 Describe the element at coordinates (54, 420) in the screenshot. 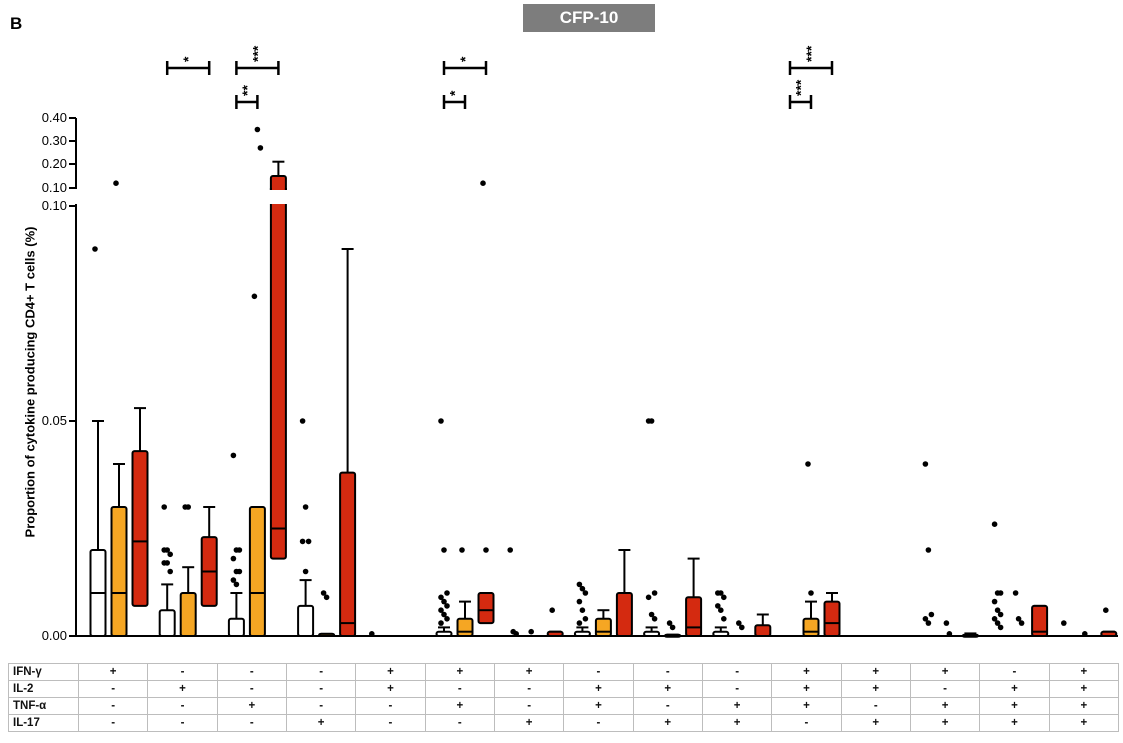

I see `y-tick-label: 0.05` at that location.